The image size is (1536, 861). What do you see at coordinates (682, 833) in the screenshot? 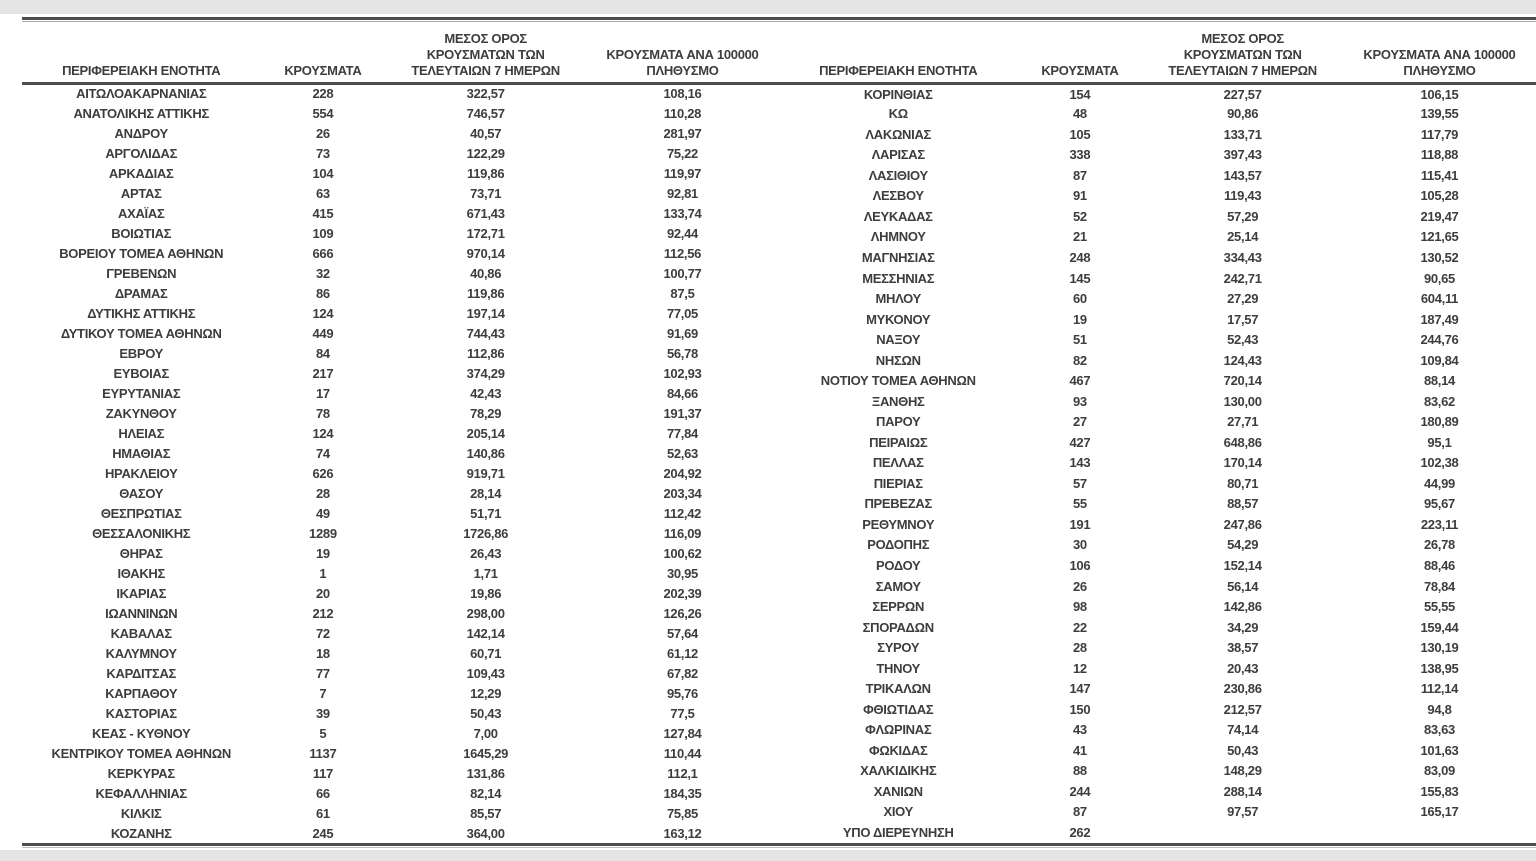
I see `cell-per100k: 163,12` at bounding box center [682, 833].